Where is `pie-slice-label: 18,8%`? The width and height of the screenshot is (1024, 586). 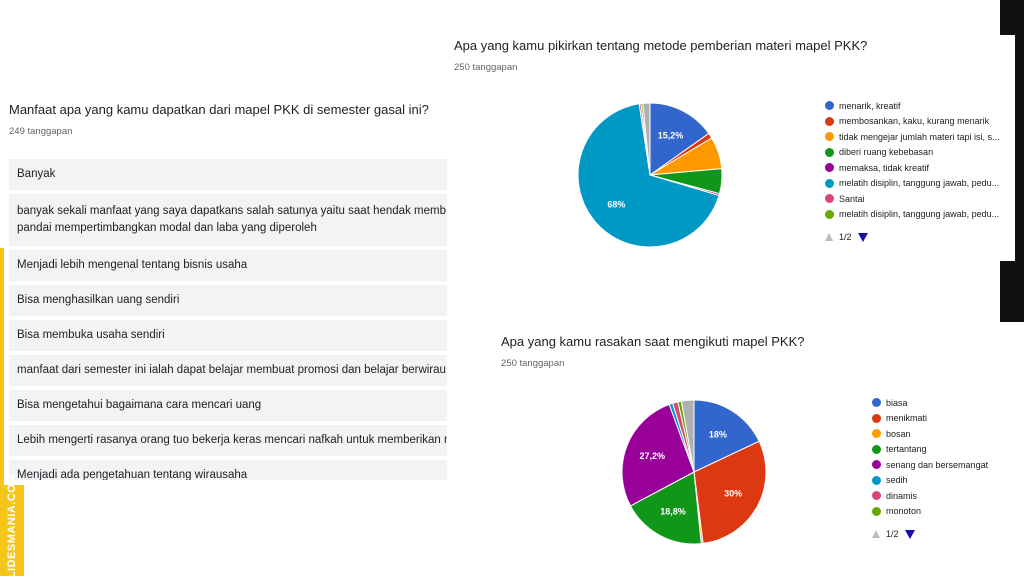 pie-slice-label: 18,8% is located at coordinates (673, 511).